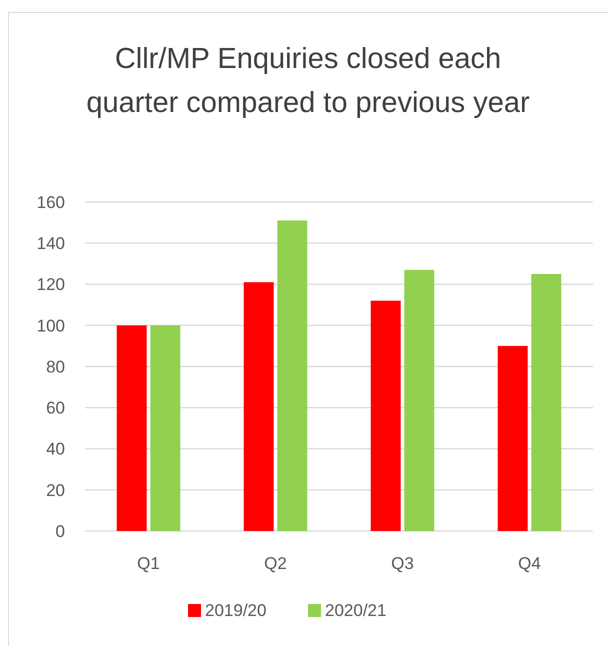 The width and height of the screenshot is (608, 646). What do you see at coordinates (55, 490) in the screenshot?
I see `y-tick-label: 20` at bounding box center [55, 490].